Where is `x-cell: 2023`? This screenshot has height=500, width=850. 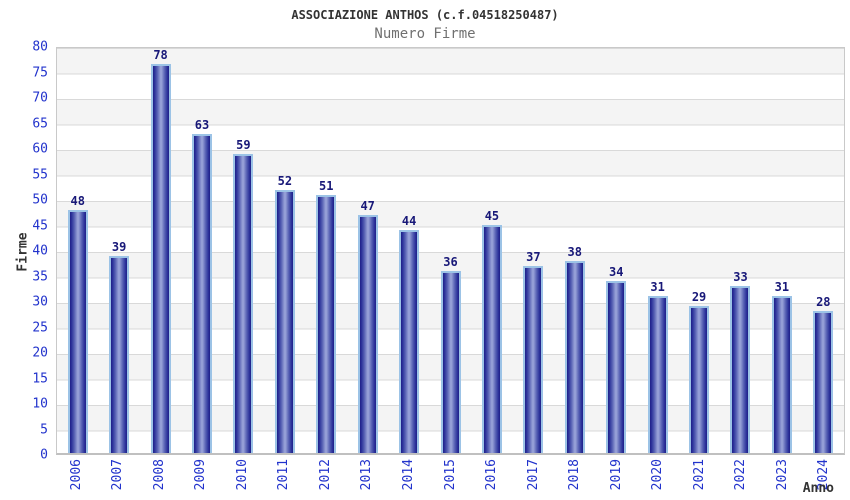 x-cell: 2023 is located at coordinates (783, 479).